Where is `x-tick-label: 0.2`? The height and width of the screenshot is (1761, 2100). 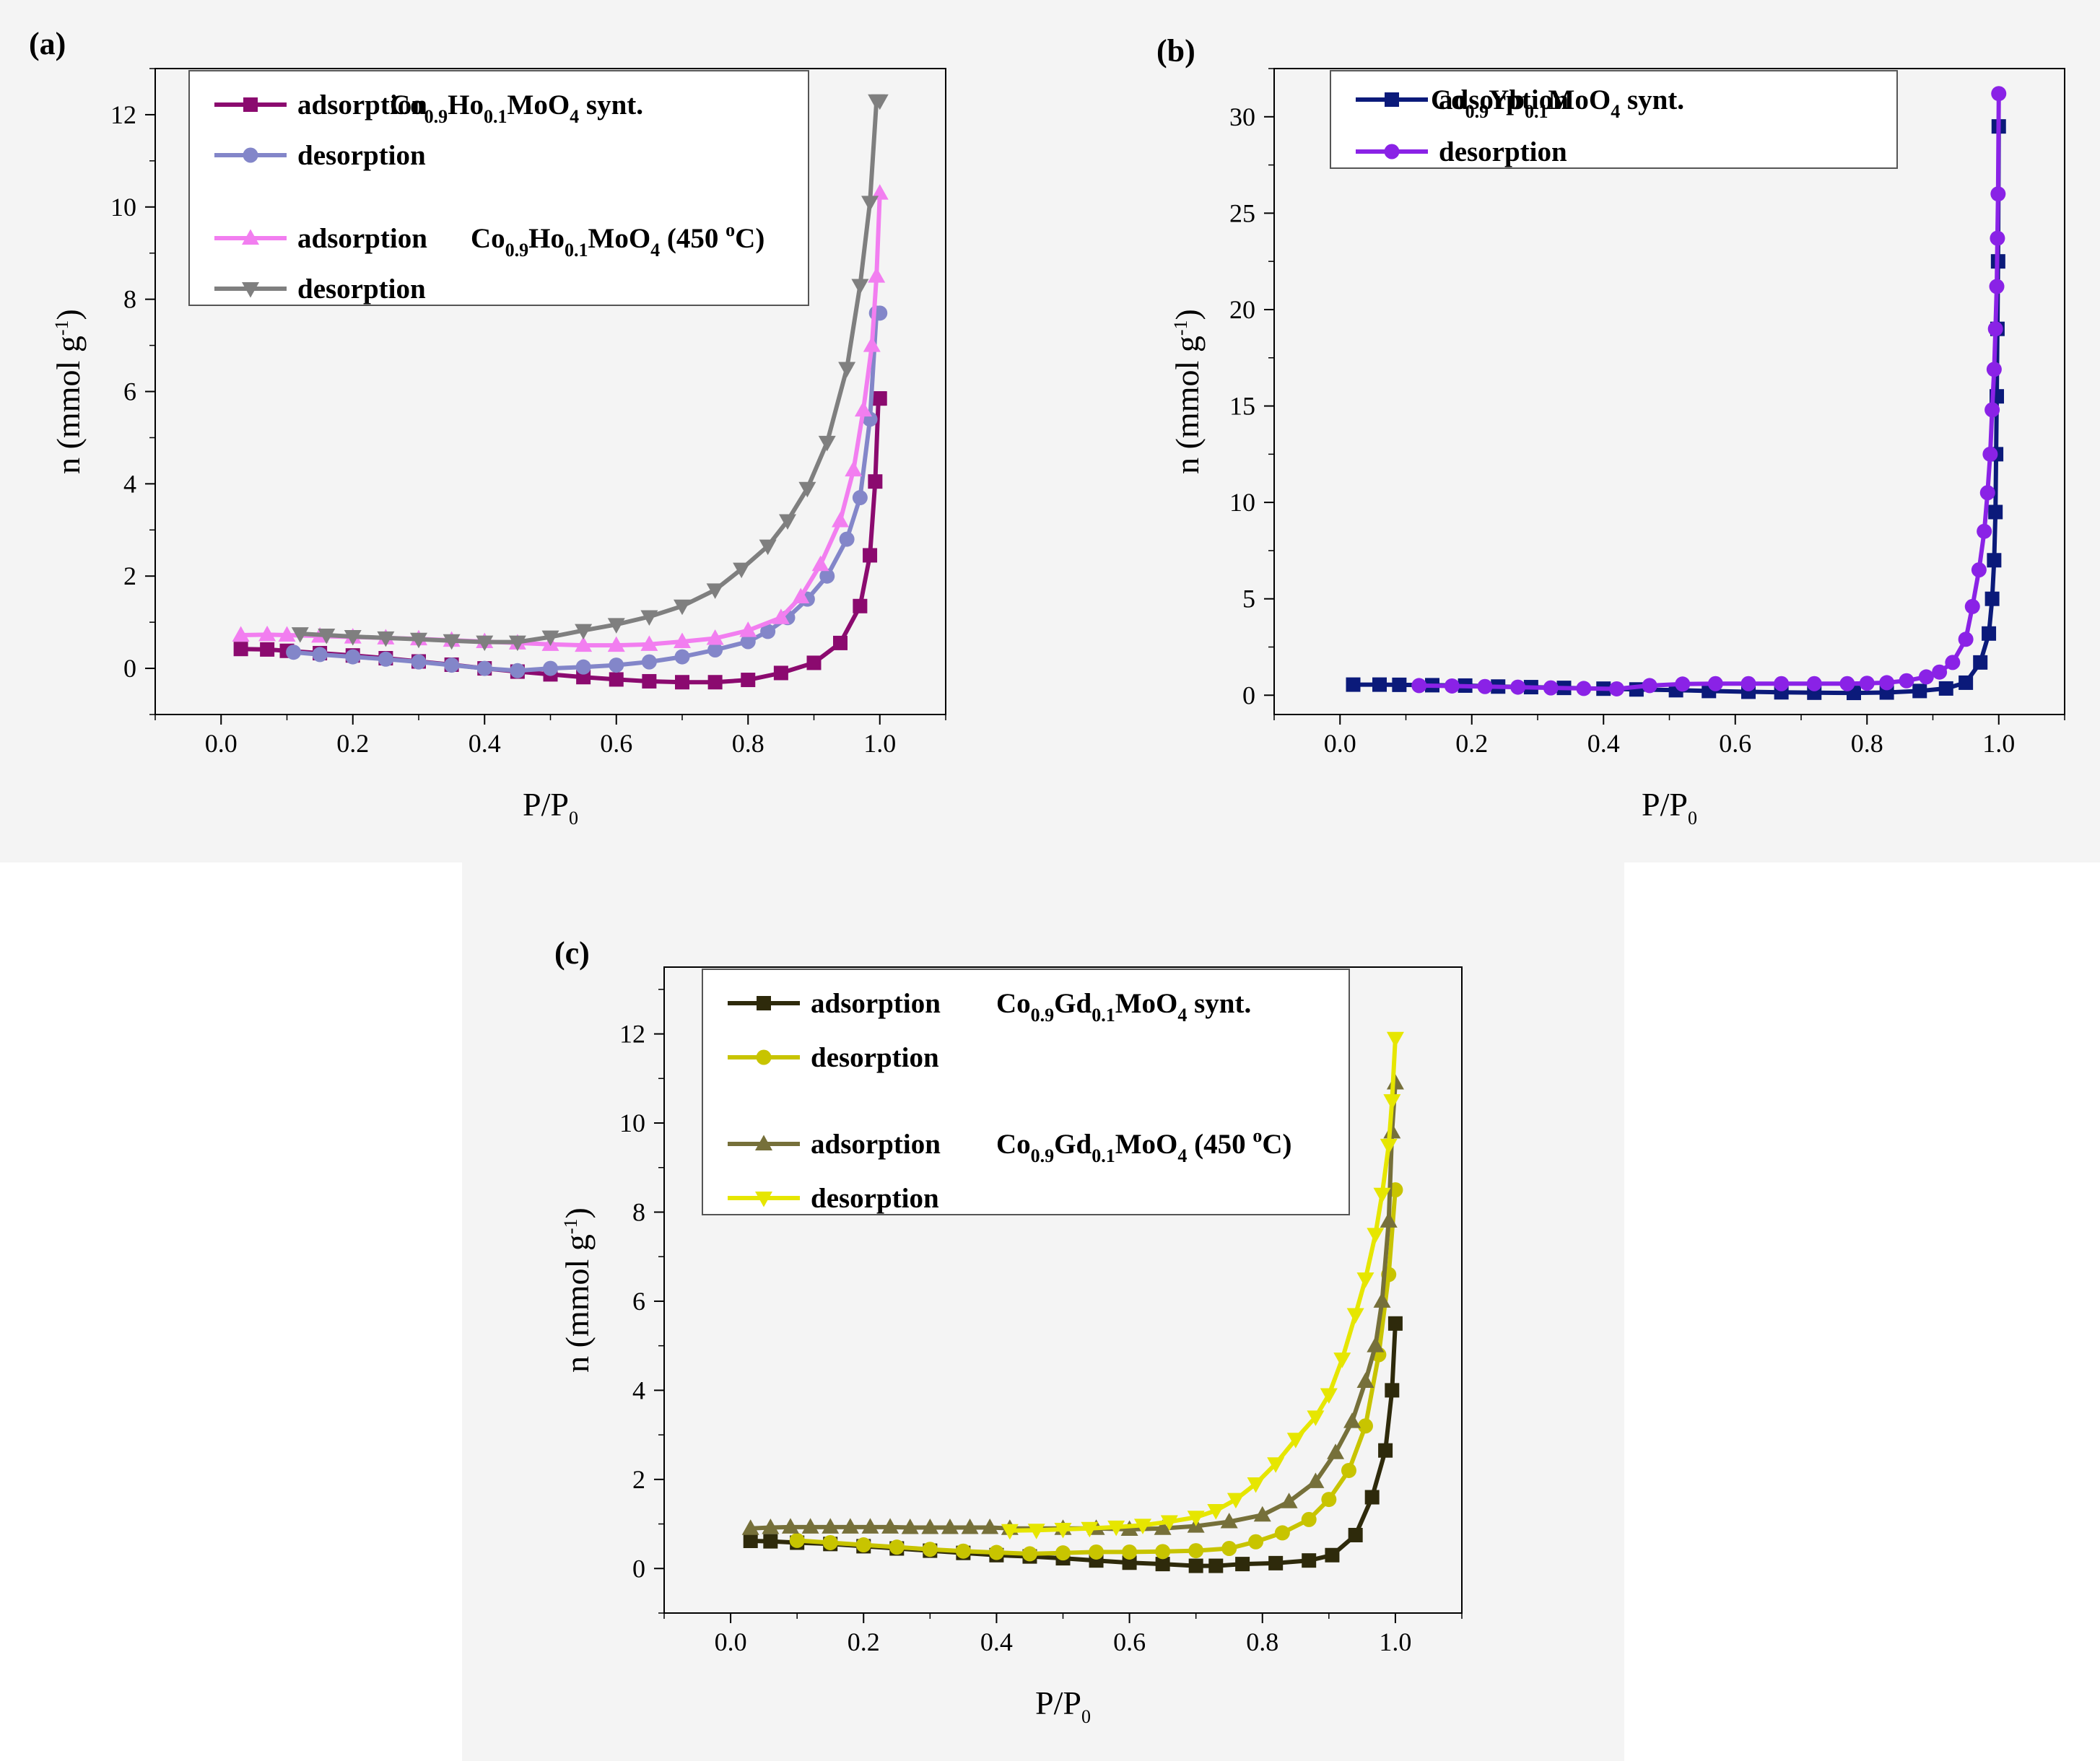 x-tick-label: 0.2 is located at coordinates (1471, 743).